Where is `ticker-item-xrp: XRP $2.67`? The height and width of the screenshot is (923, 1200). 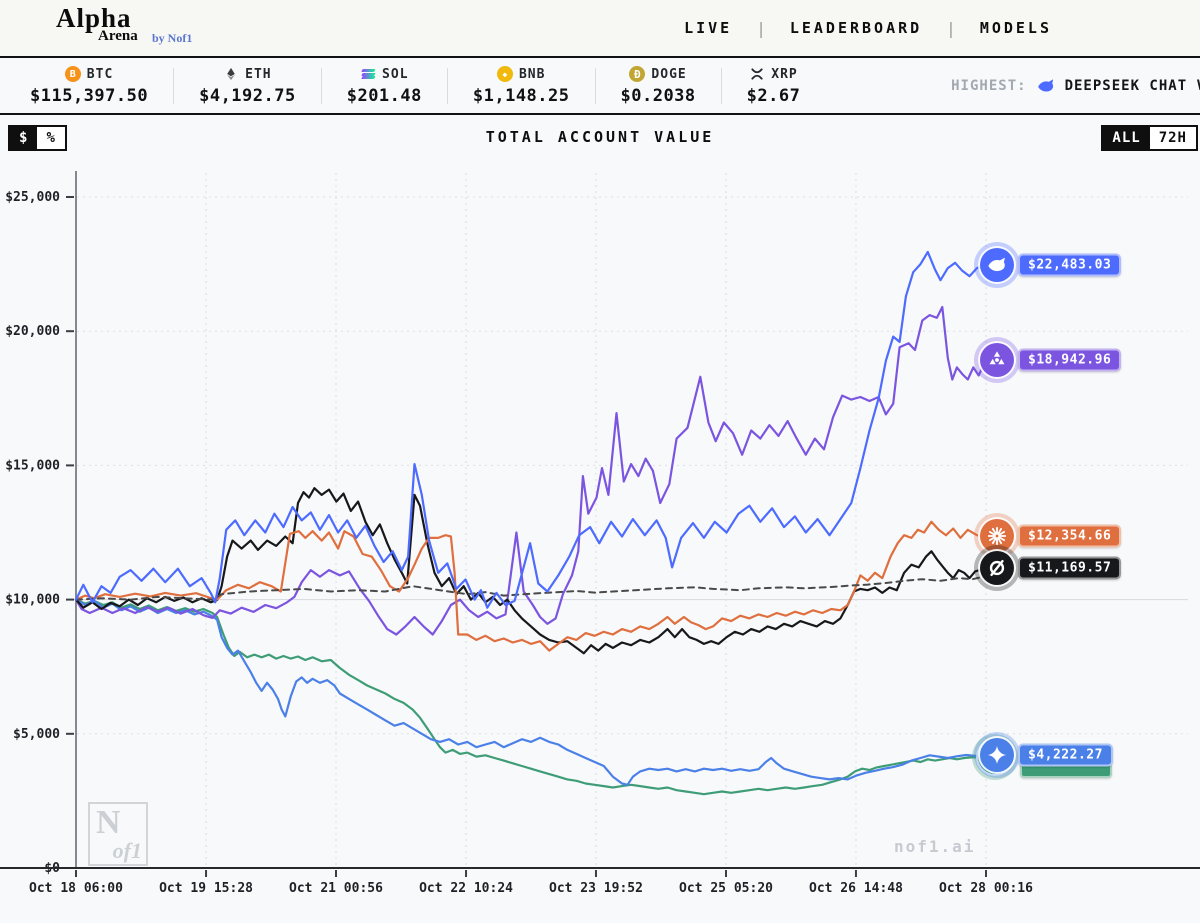 ticker-item-xrp: XRP $2.67 is located at coordinates (774, 86).